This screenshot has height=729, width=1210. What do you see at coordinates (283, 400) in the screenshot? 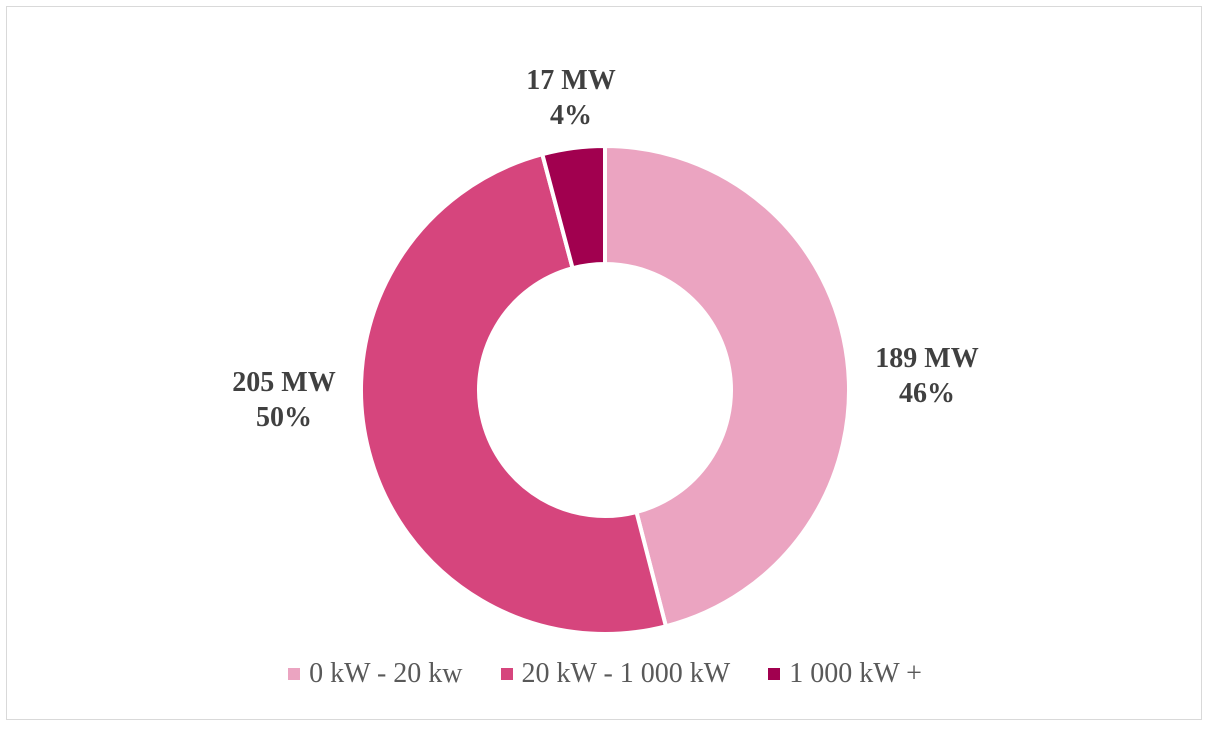
I see `data-label-20-kw-1000-kw: 205 MW 50%` at bounding box center [283, 400].